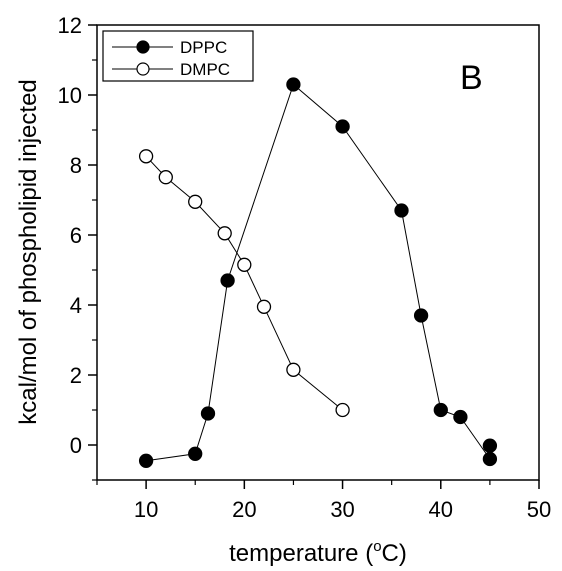 This screenshot has width=562, height=571. Describe the element at coordinates (76, 305) in the screenshot. I see `y-tick-label: 4` at that location.